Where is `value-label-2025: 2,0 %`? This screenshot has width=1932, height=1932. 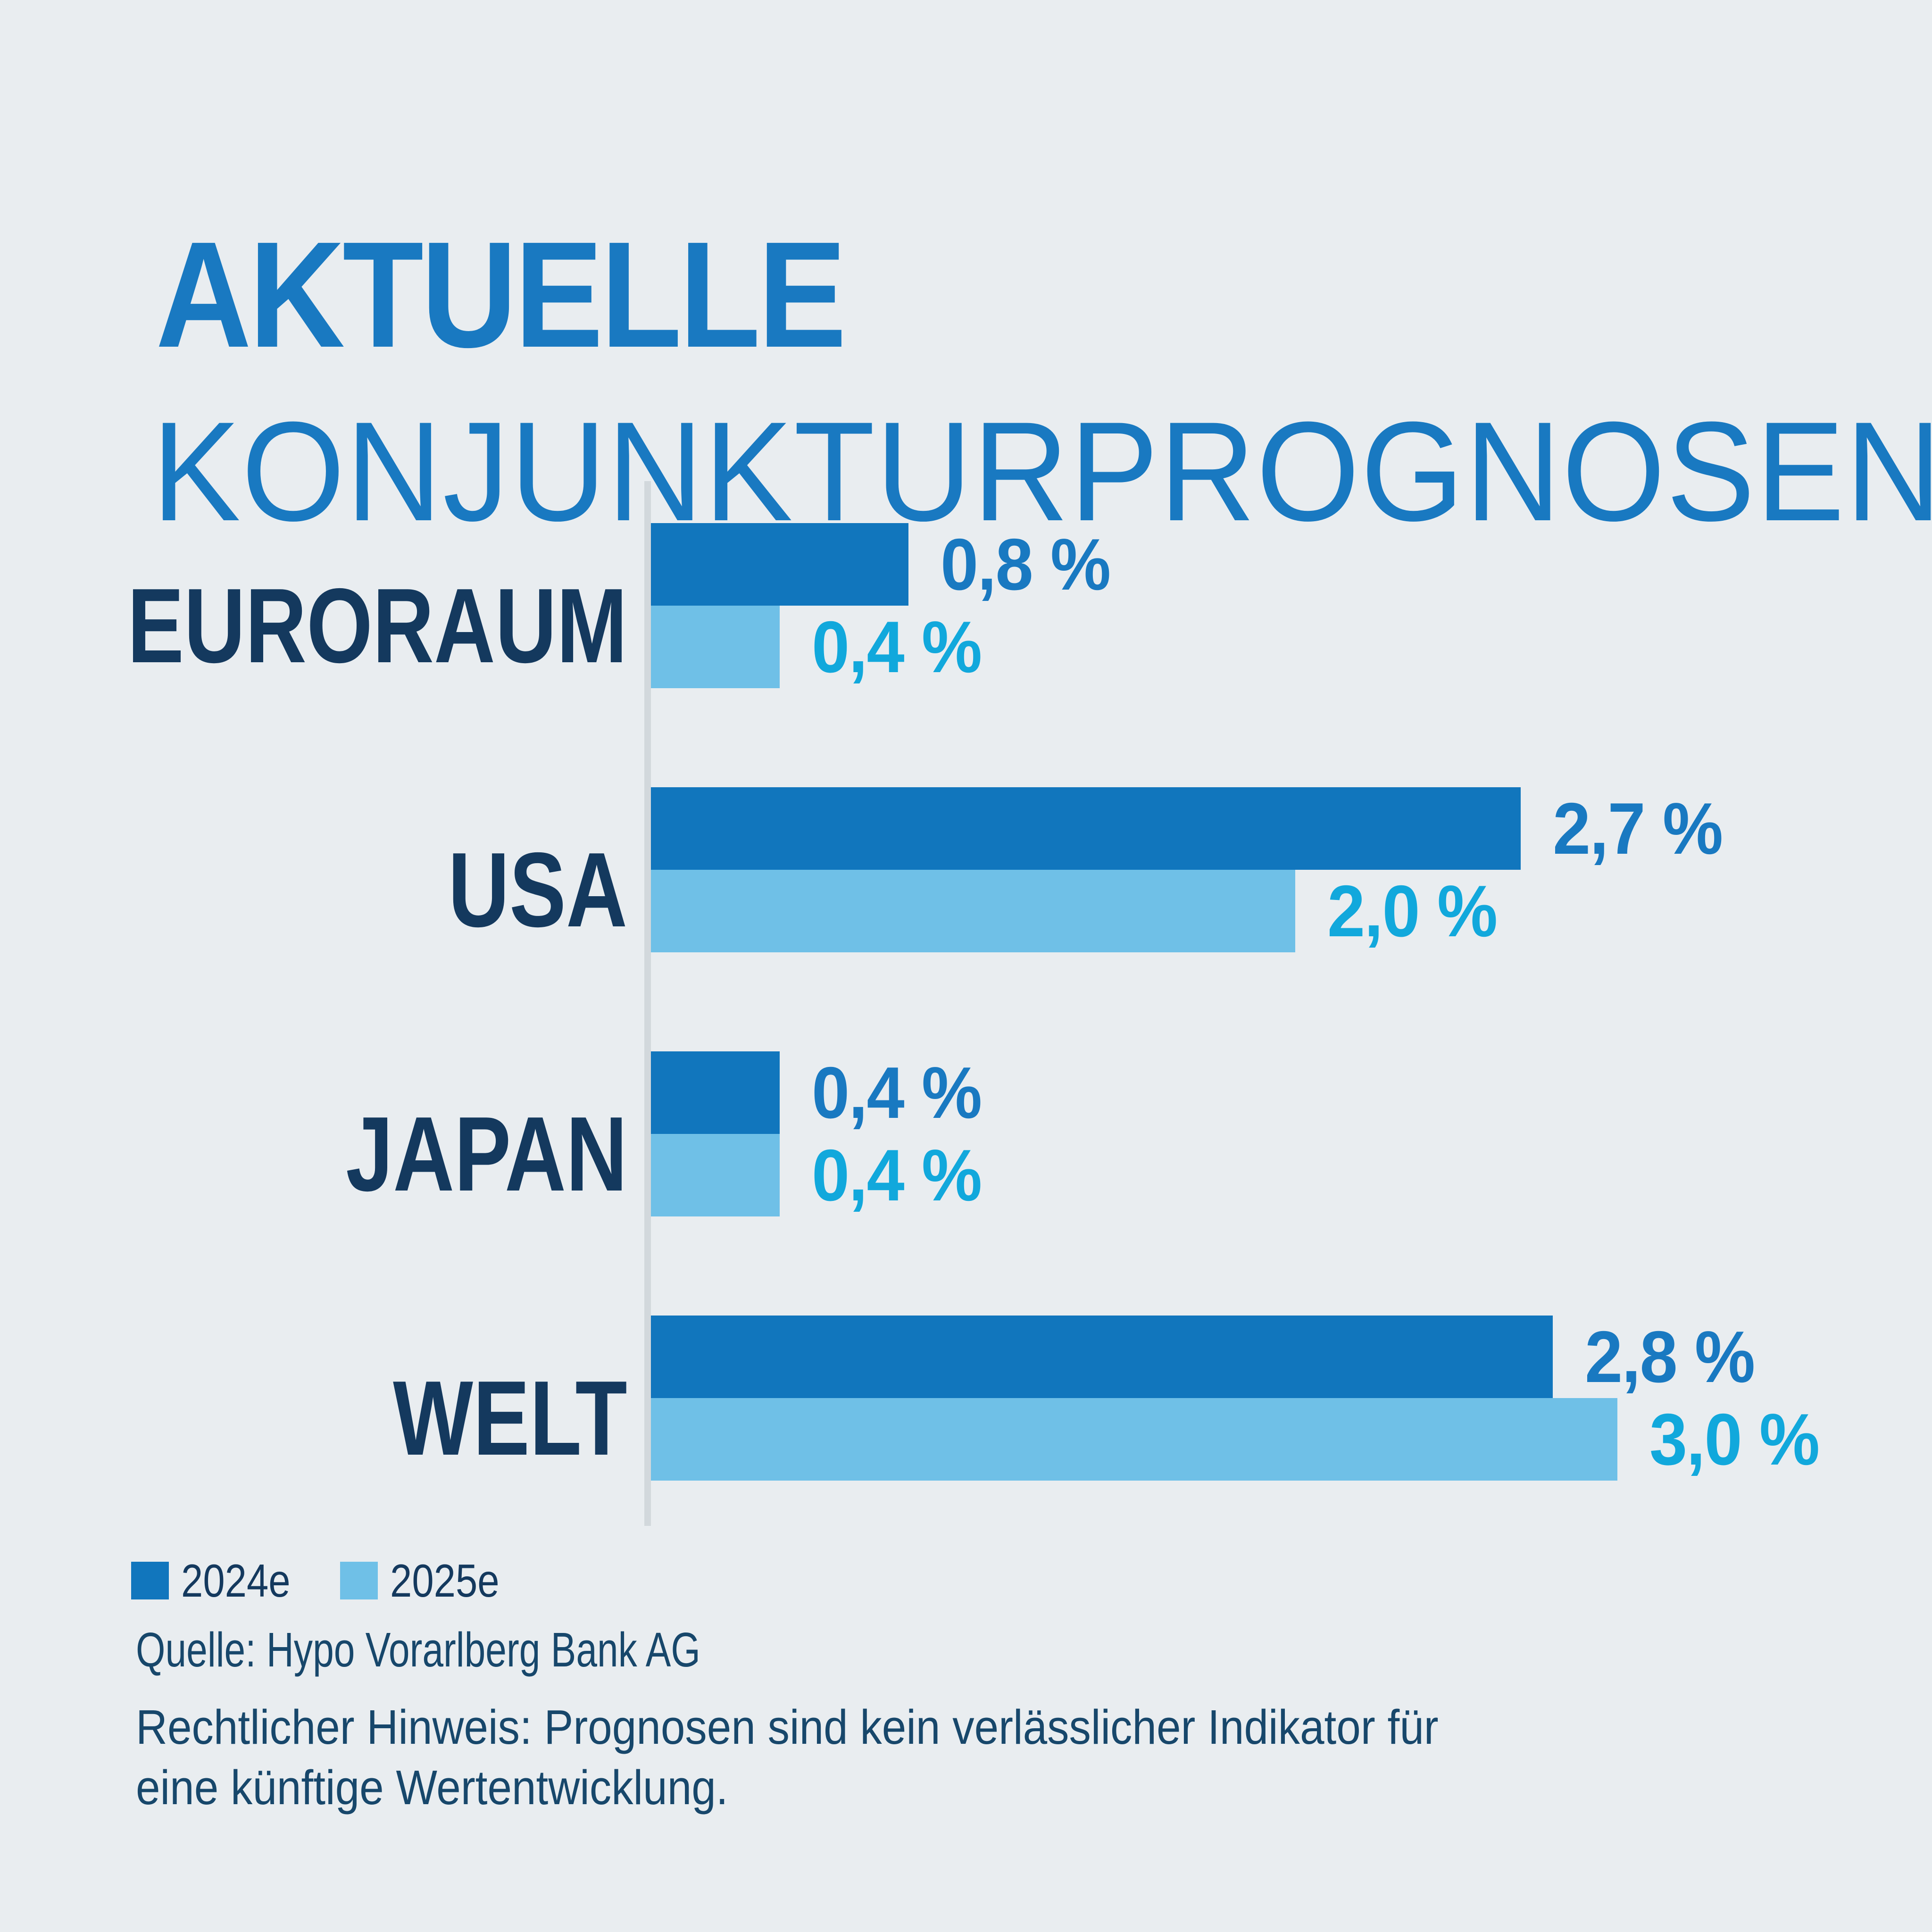
value-label-2025: 2,0 % is located at coordinates (1412, 911).